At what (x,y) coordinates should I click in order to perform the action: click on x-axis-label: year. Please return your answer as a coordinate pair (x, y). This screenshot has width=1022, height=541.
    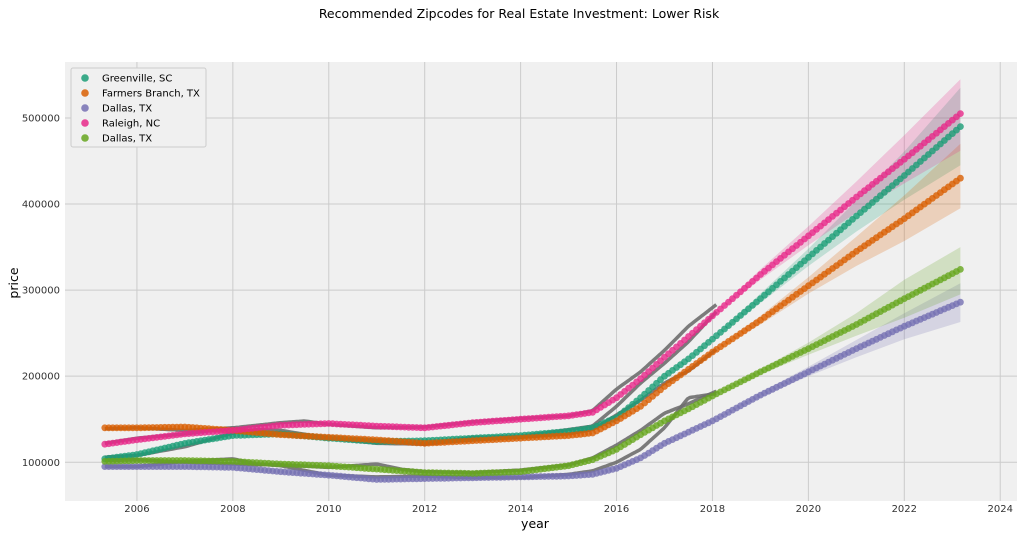
    Looking at the image, I should click on (535, 523).